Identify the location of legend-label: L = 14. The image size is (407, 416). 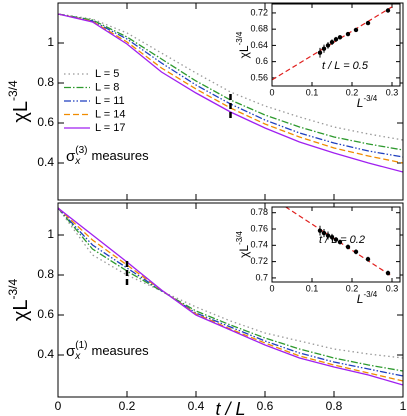
(110, 114).